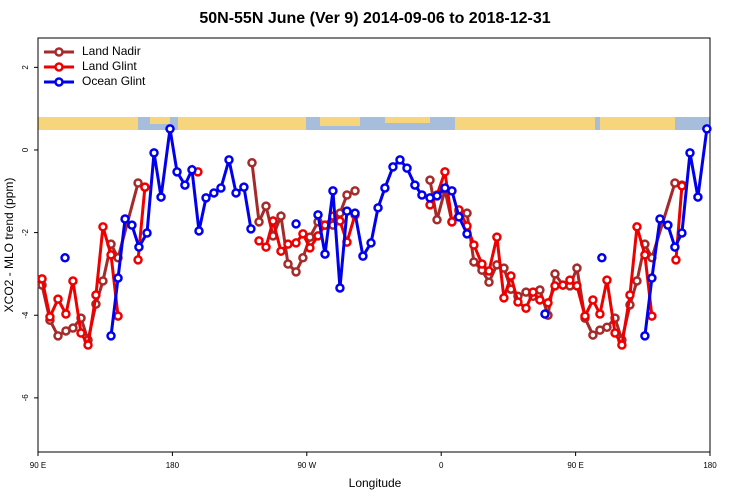 Image resolution: width=750 pixels, height=500 pixels. I want to click on legend-marker, so click(59, 82).